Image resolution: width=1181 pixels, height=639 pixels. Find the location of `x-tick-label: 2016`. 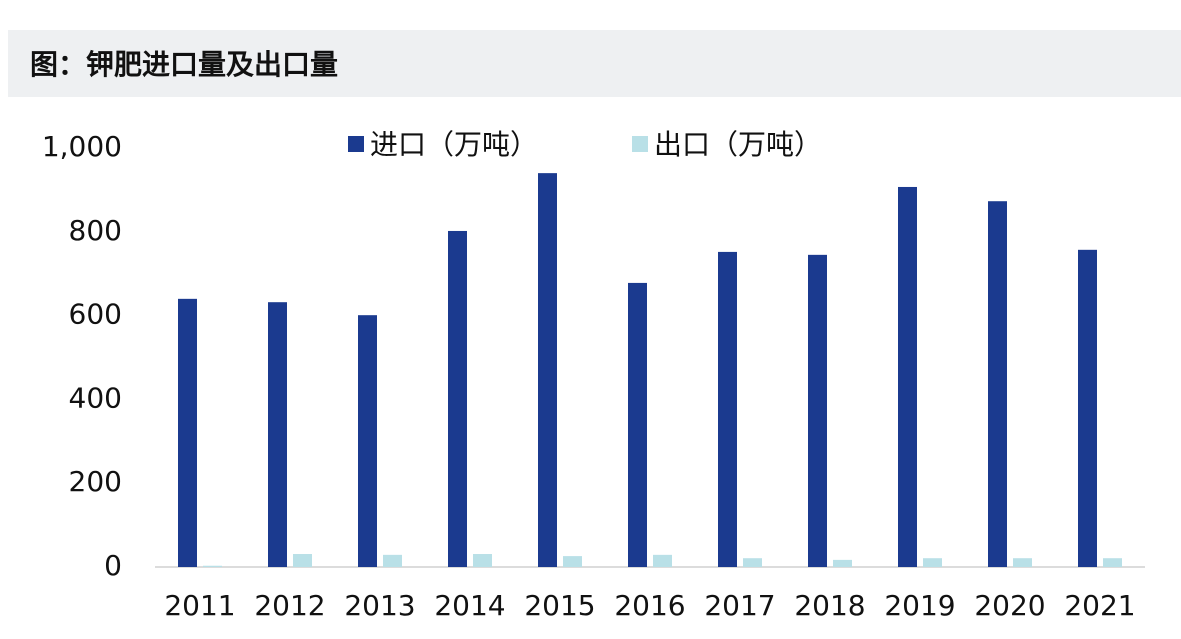

x-tick-label: 2016 is located at coordinates (649, 605).